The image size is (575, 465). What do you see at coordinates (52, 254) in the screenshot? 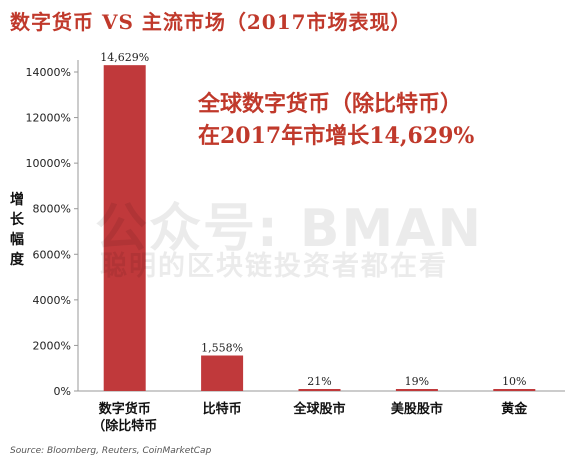
I see `y-tick-label: 6000%` at bounding box center [52, 254].